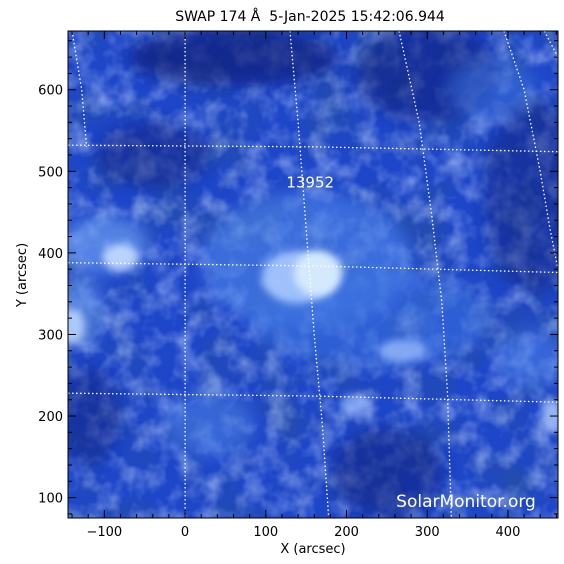 The height and width of the screenshot is (564, 564). I want to click on y-tick-label: 100, so click(50, 499).